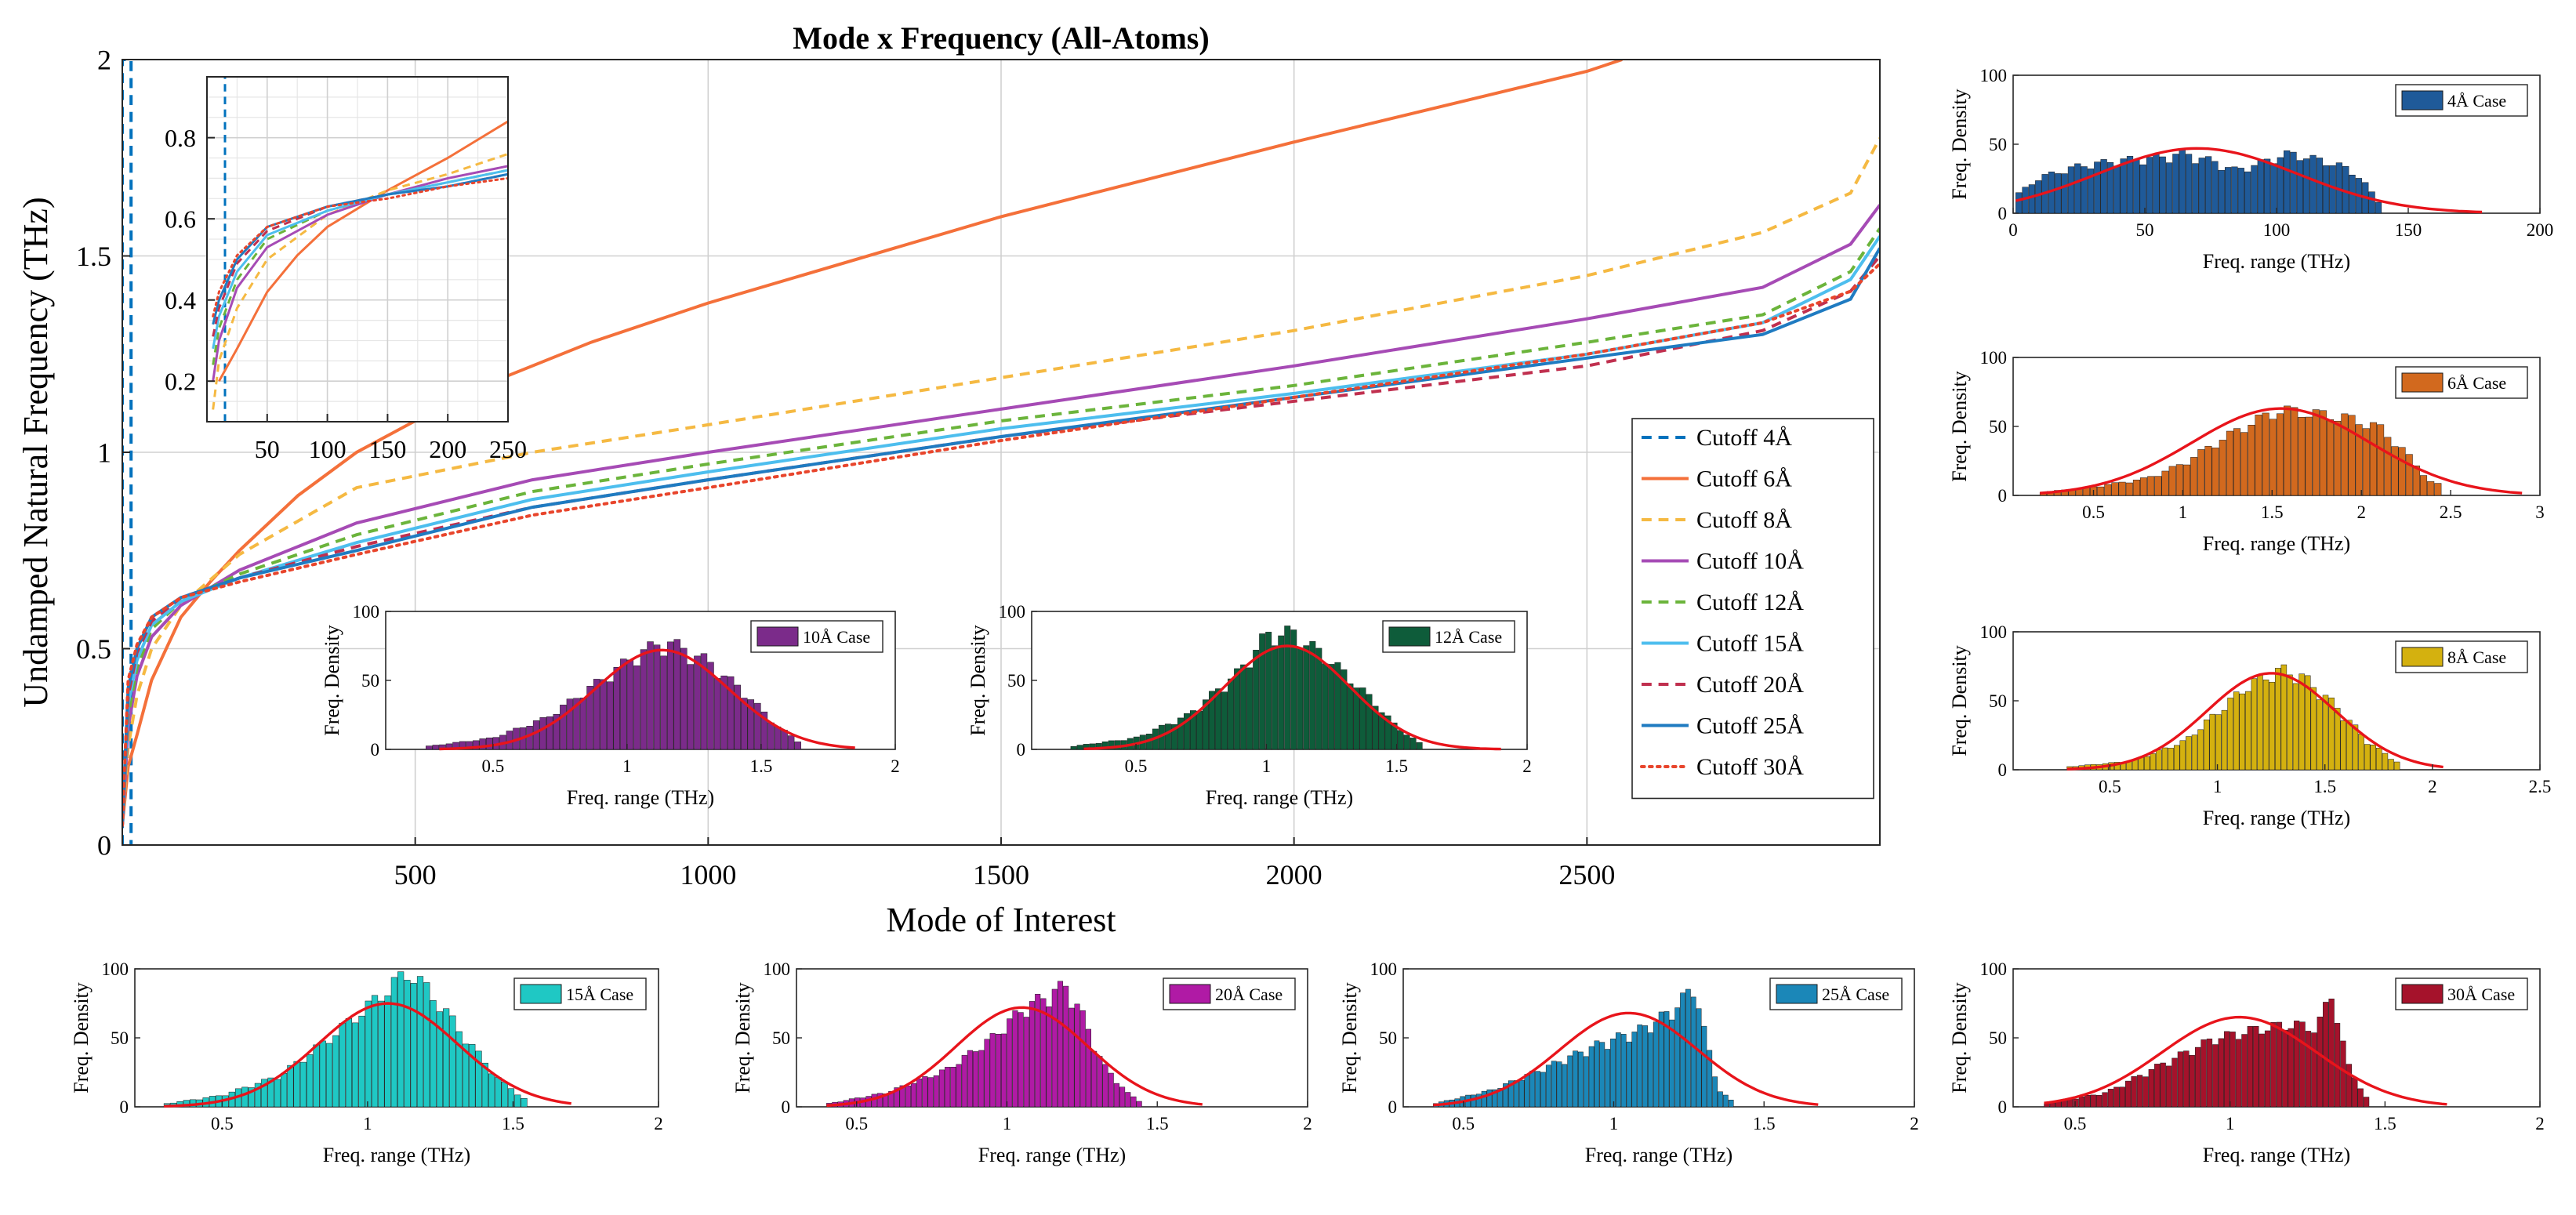 Image resolution: width=2576 pixels, height=1215 pixels. What do you see at coordinates (2540, 230) in the screenshot?
I see `h4-xtick-label: 200` at bounding box center [2540, 230].